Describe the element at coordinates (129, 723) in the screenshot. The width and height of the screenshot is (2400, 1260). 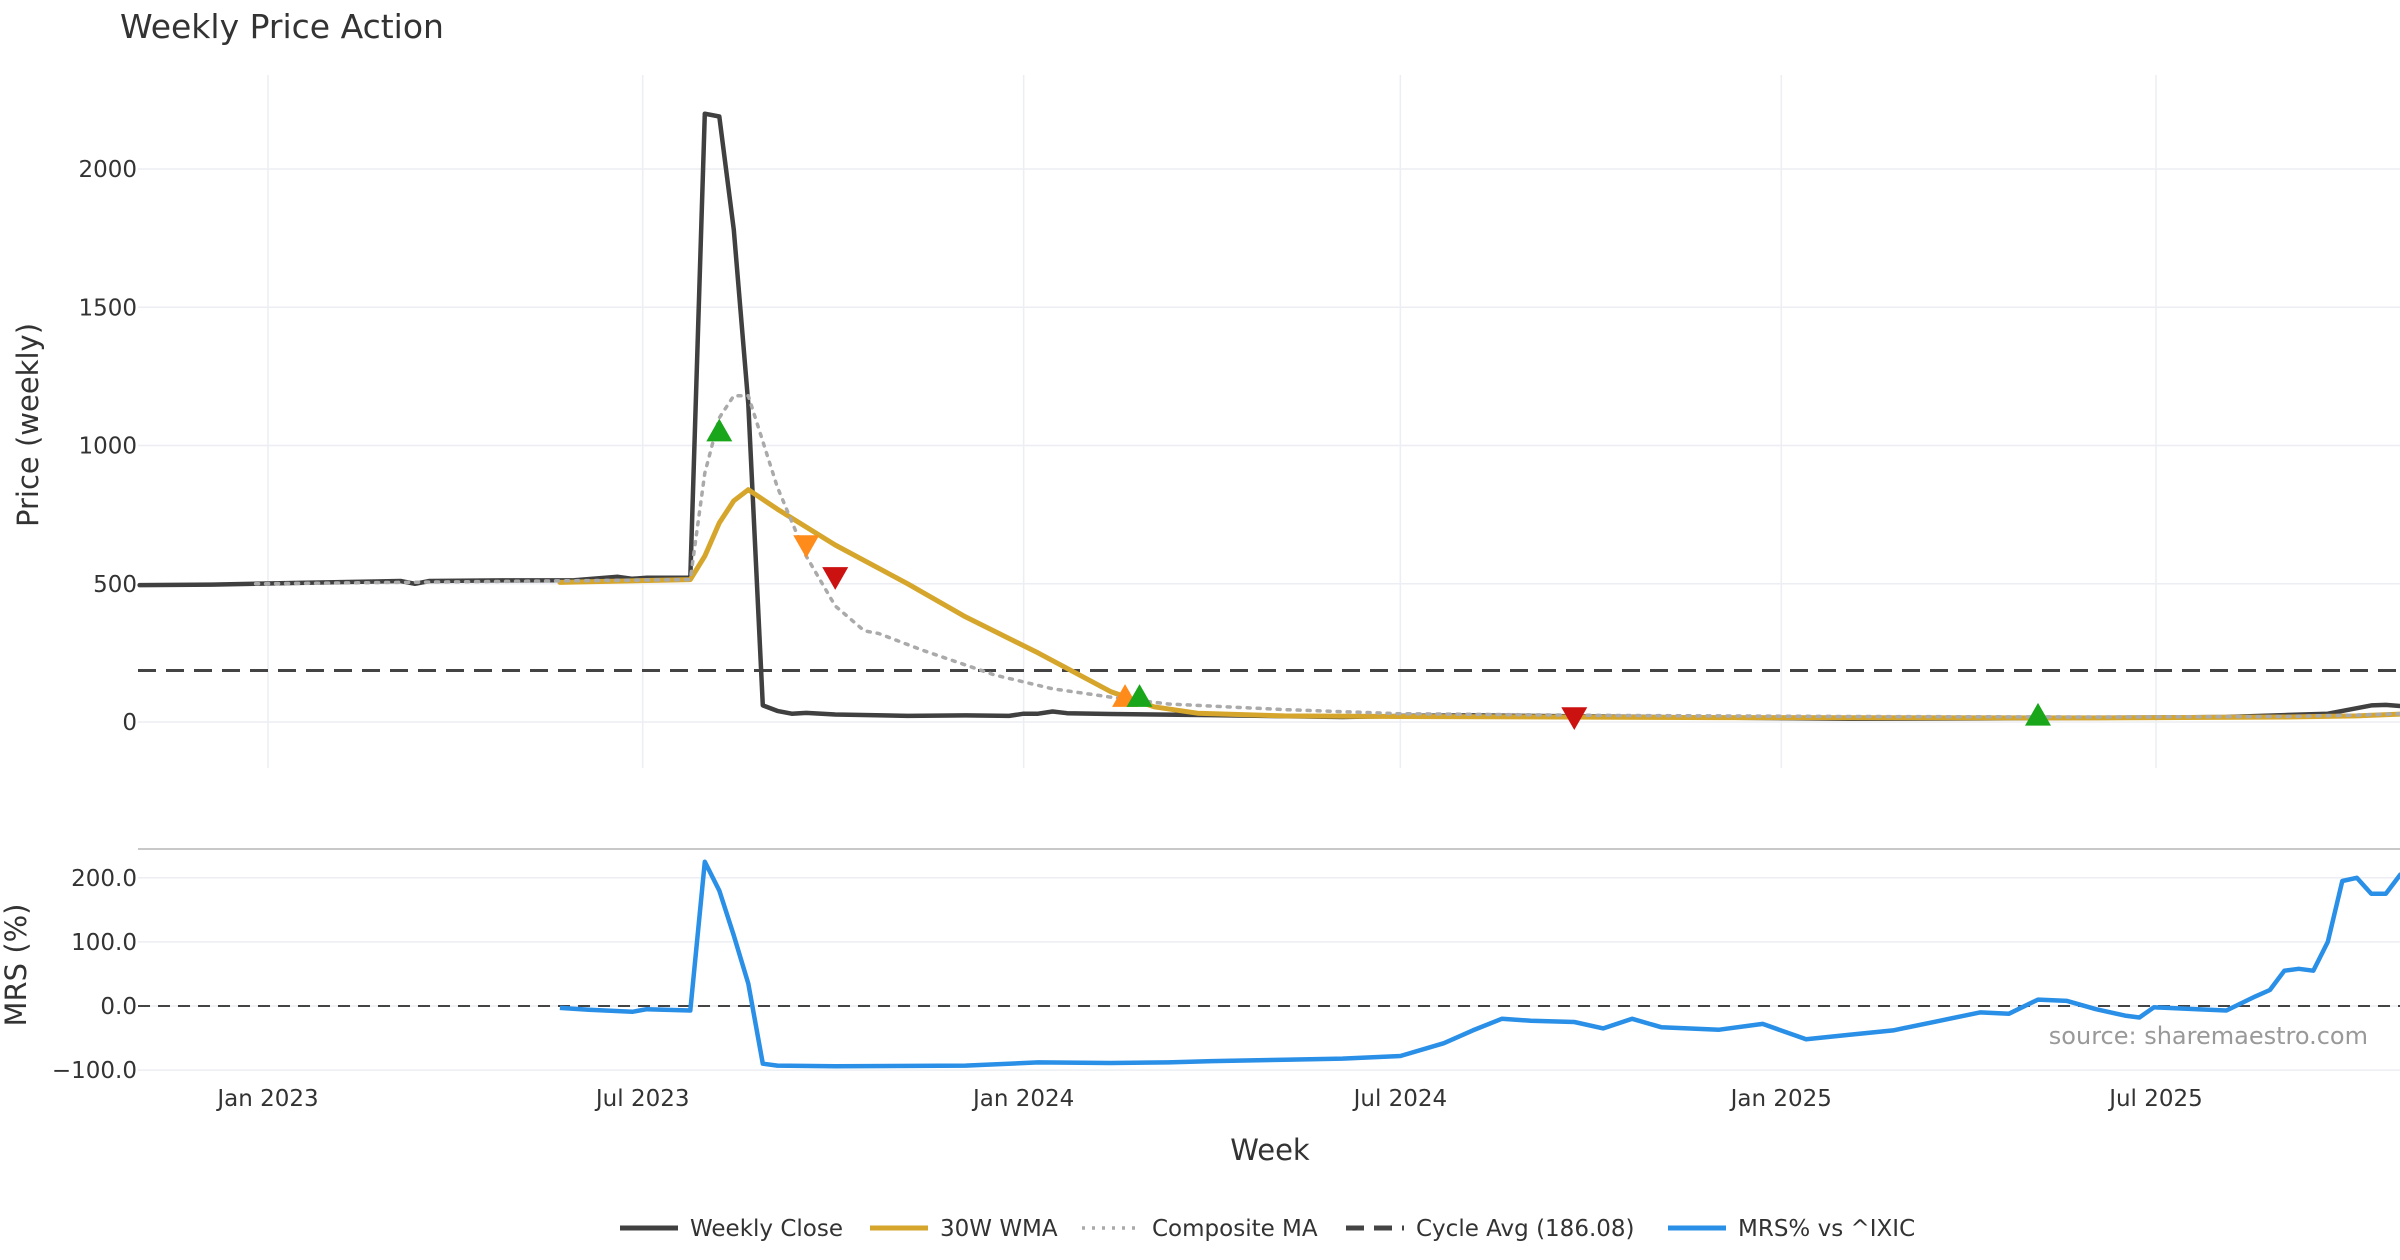
I see `price-y-tick-label: 0` at that location.